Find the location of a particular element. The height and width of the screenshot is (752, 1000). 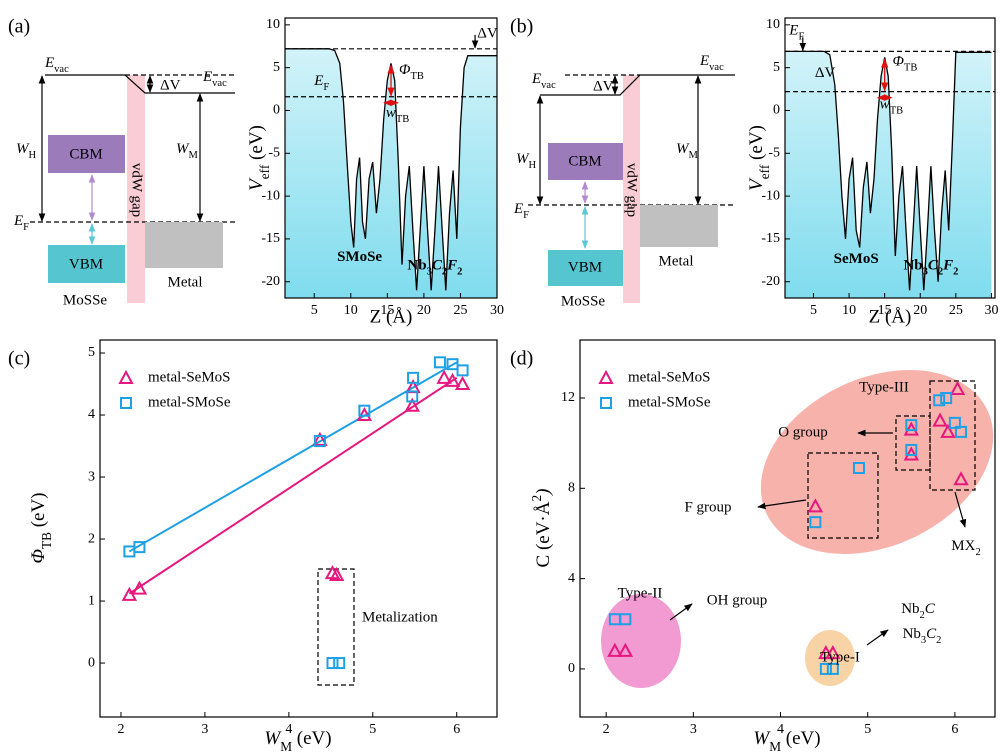

annotation-part: 3 is located at coordinates (429, 271).